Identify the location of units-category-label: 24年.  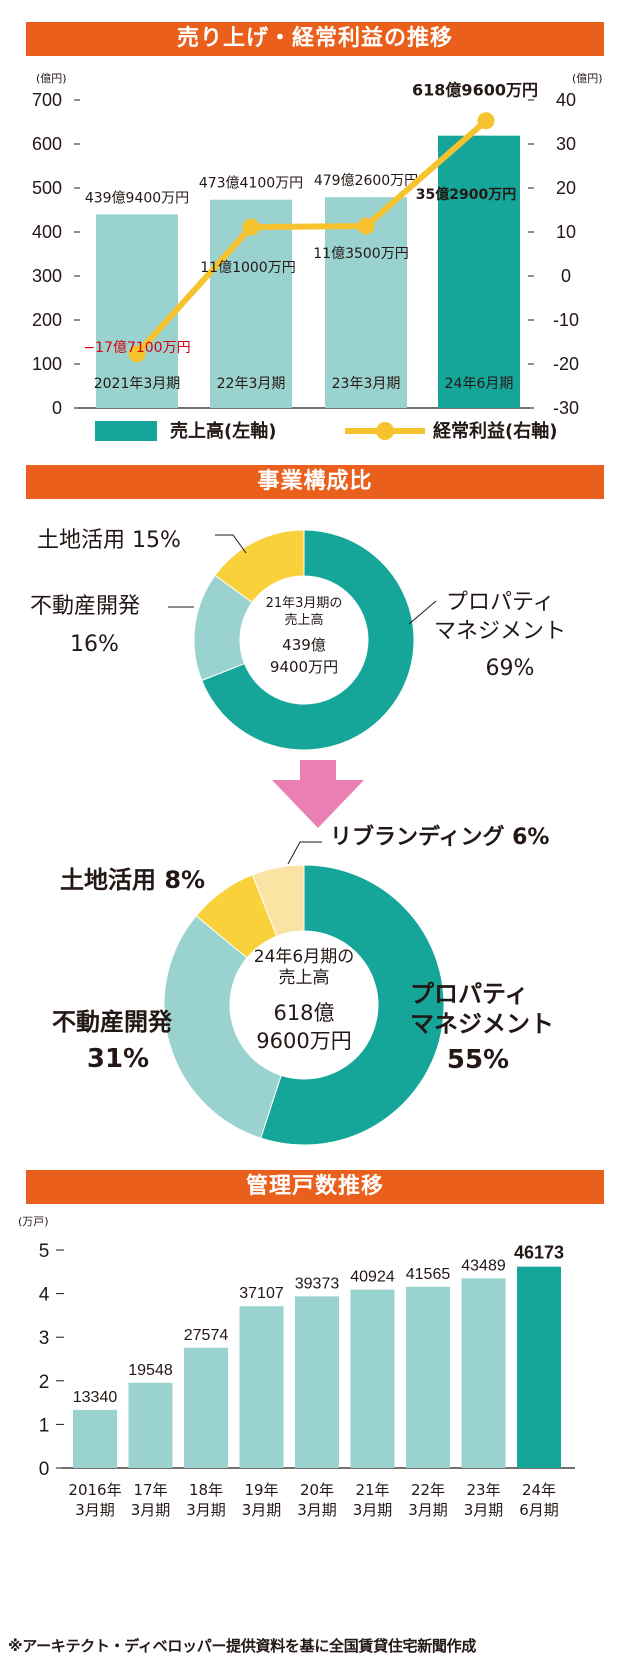
(539, 1490).